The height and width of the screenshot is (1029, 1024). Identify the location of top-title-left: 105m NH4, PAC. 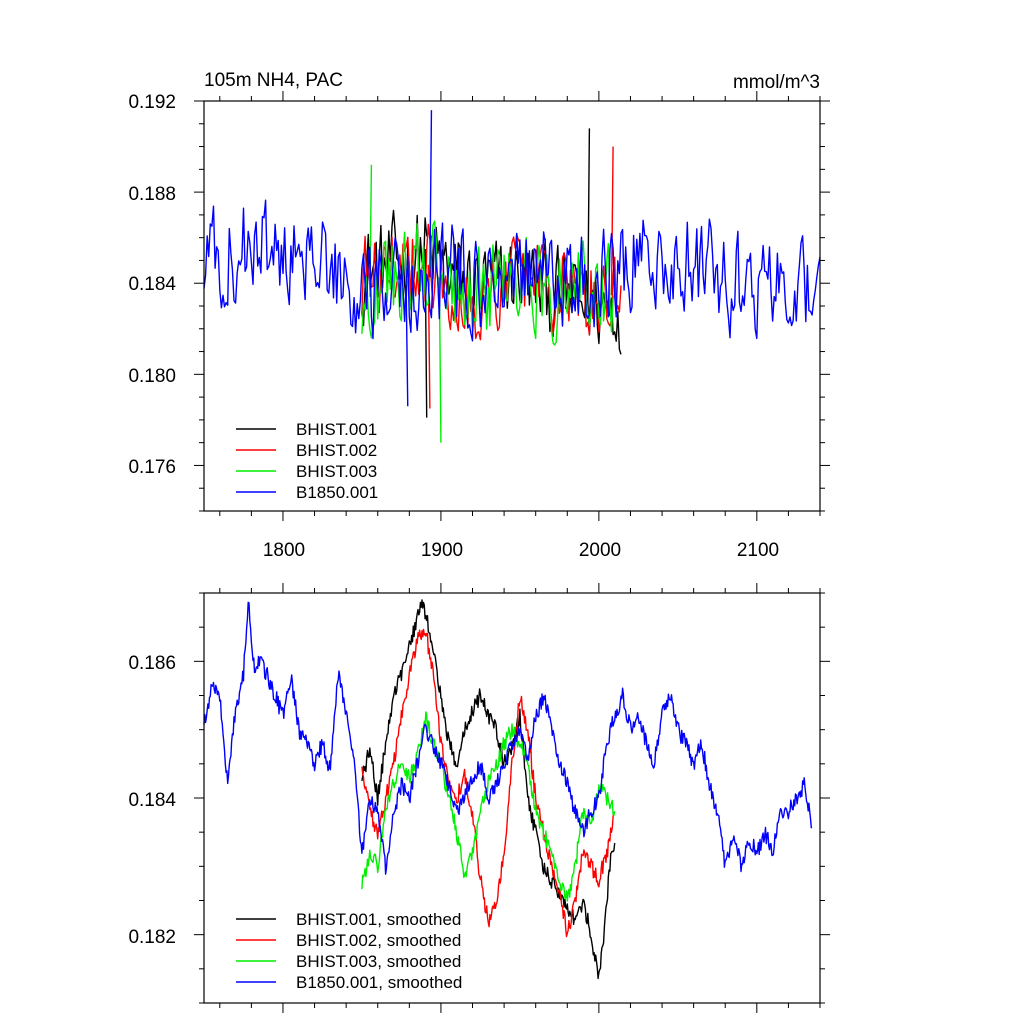
(273, 80).